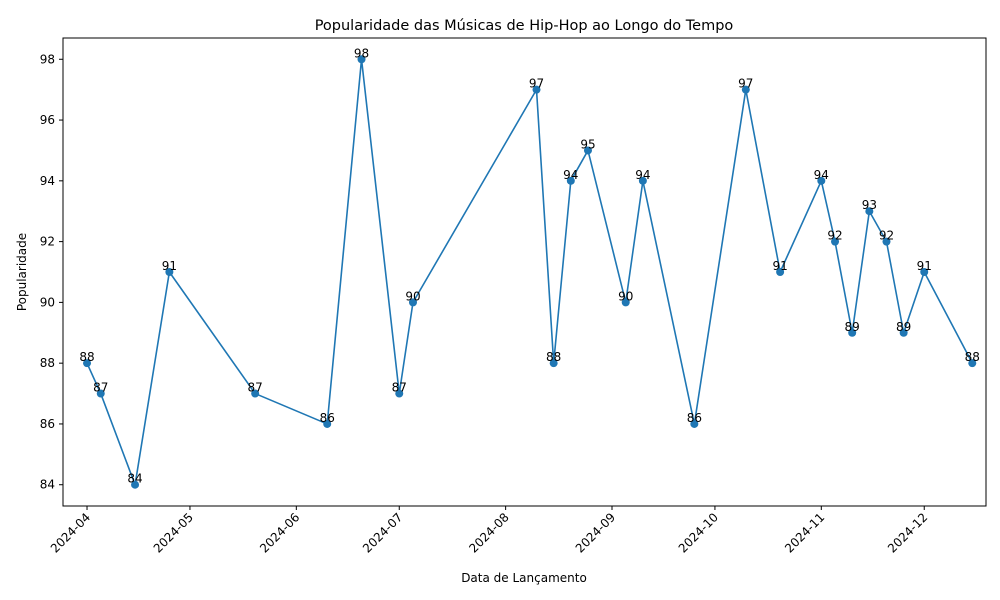 This screenshot has height=600, width=1000. I want to click on data-label: 98, so click(361, 53).